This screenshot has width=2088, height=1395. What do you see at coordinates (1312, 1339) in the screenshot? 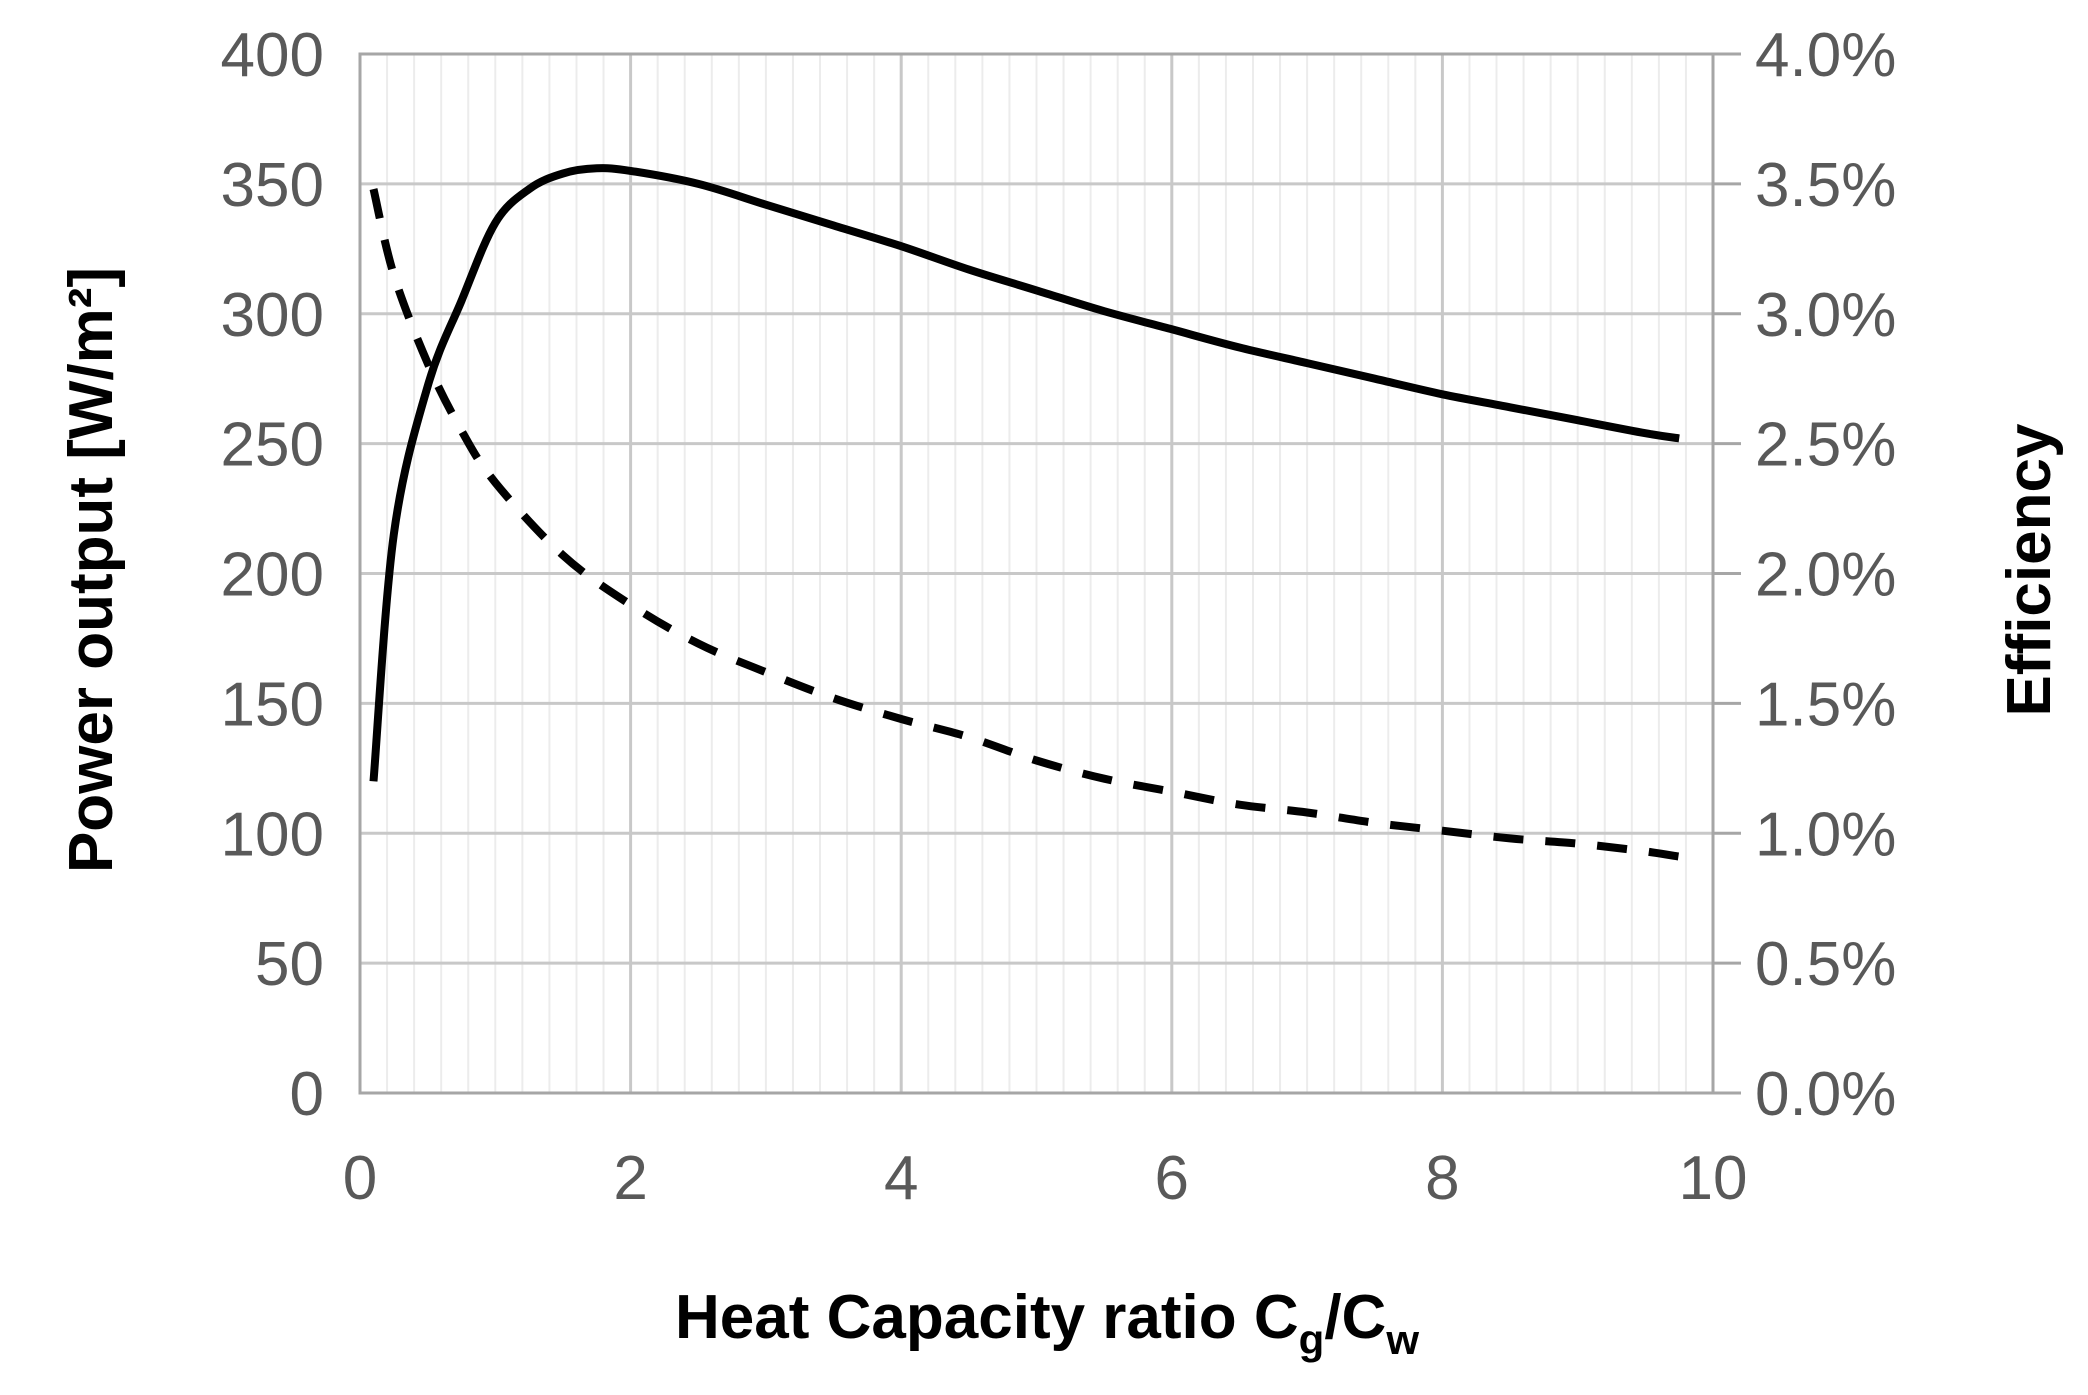
I see `x-axis-title-sub-1: g` at bounding box center [1312, 1339].